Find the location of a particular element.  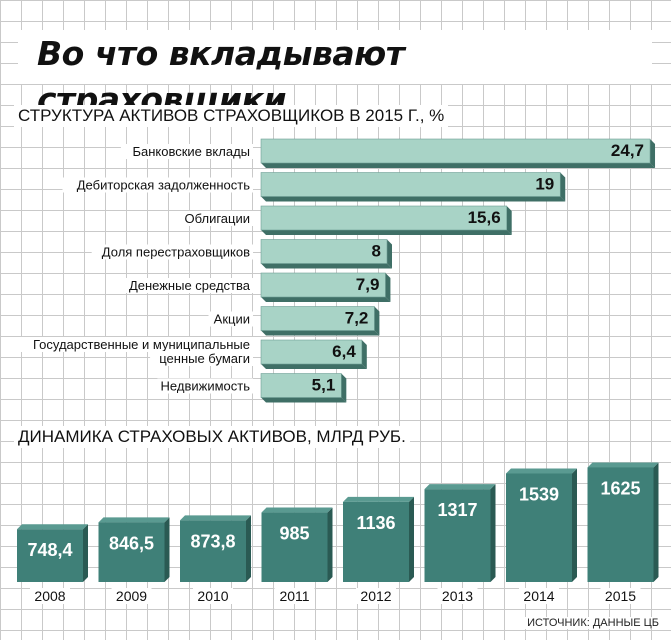

category-label: Денежные средства is located at coordinates (190, 285).